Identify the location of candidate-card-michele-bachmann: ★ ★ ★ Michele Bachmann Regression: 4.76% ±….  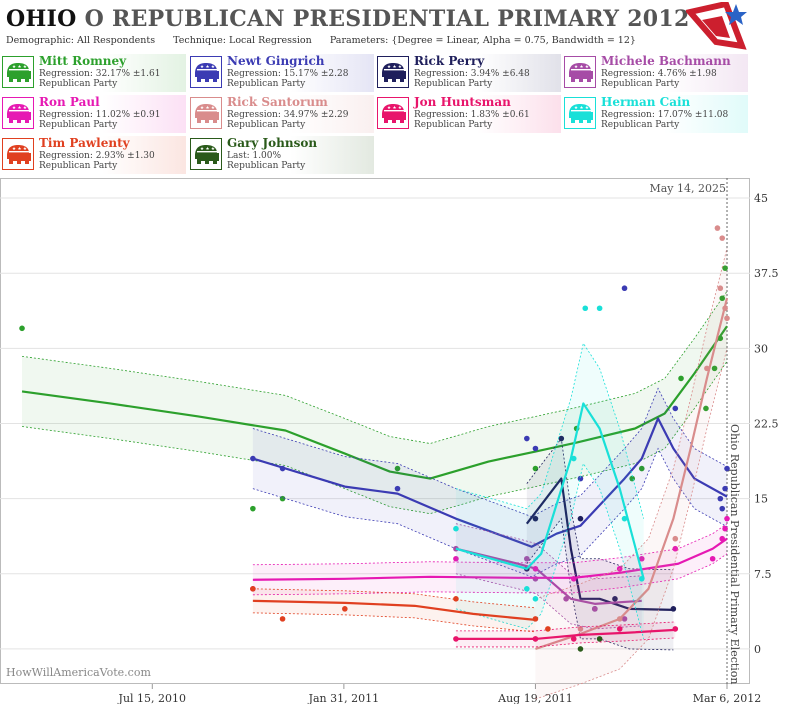
(655, 73).